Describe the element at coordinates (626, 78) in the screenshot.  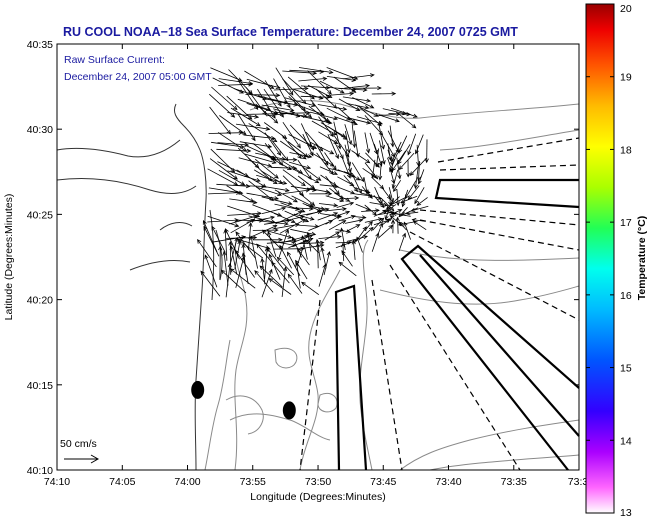
I see `colorbar-tick-label: 19` at that location.